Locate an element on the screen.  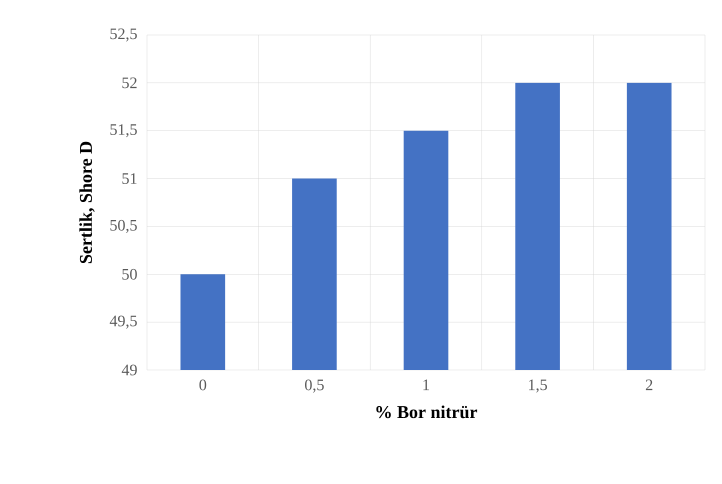
x-tick-label: 0,5 is located at coordinates (314, 386).